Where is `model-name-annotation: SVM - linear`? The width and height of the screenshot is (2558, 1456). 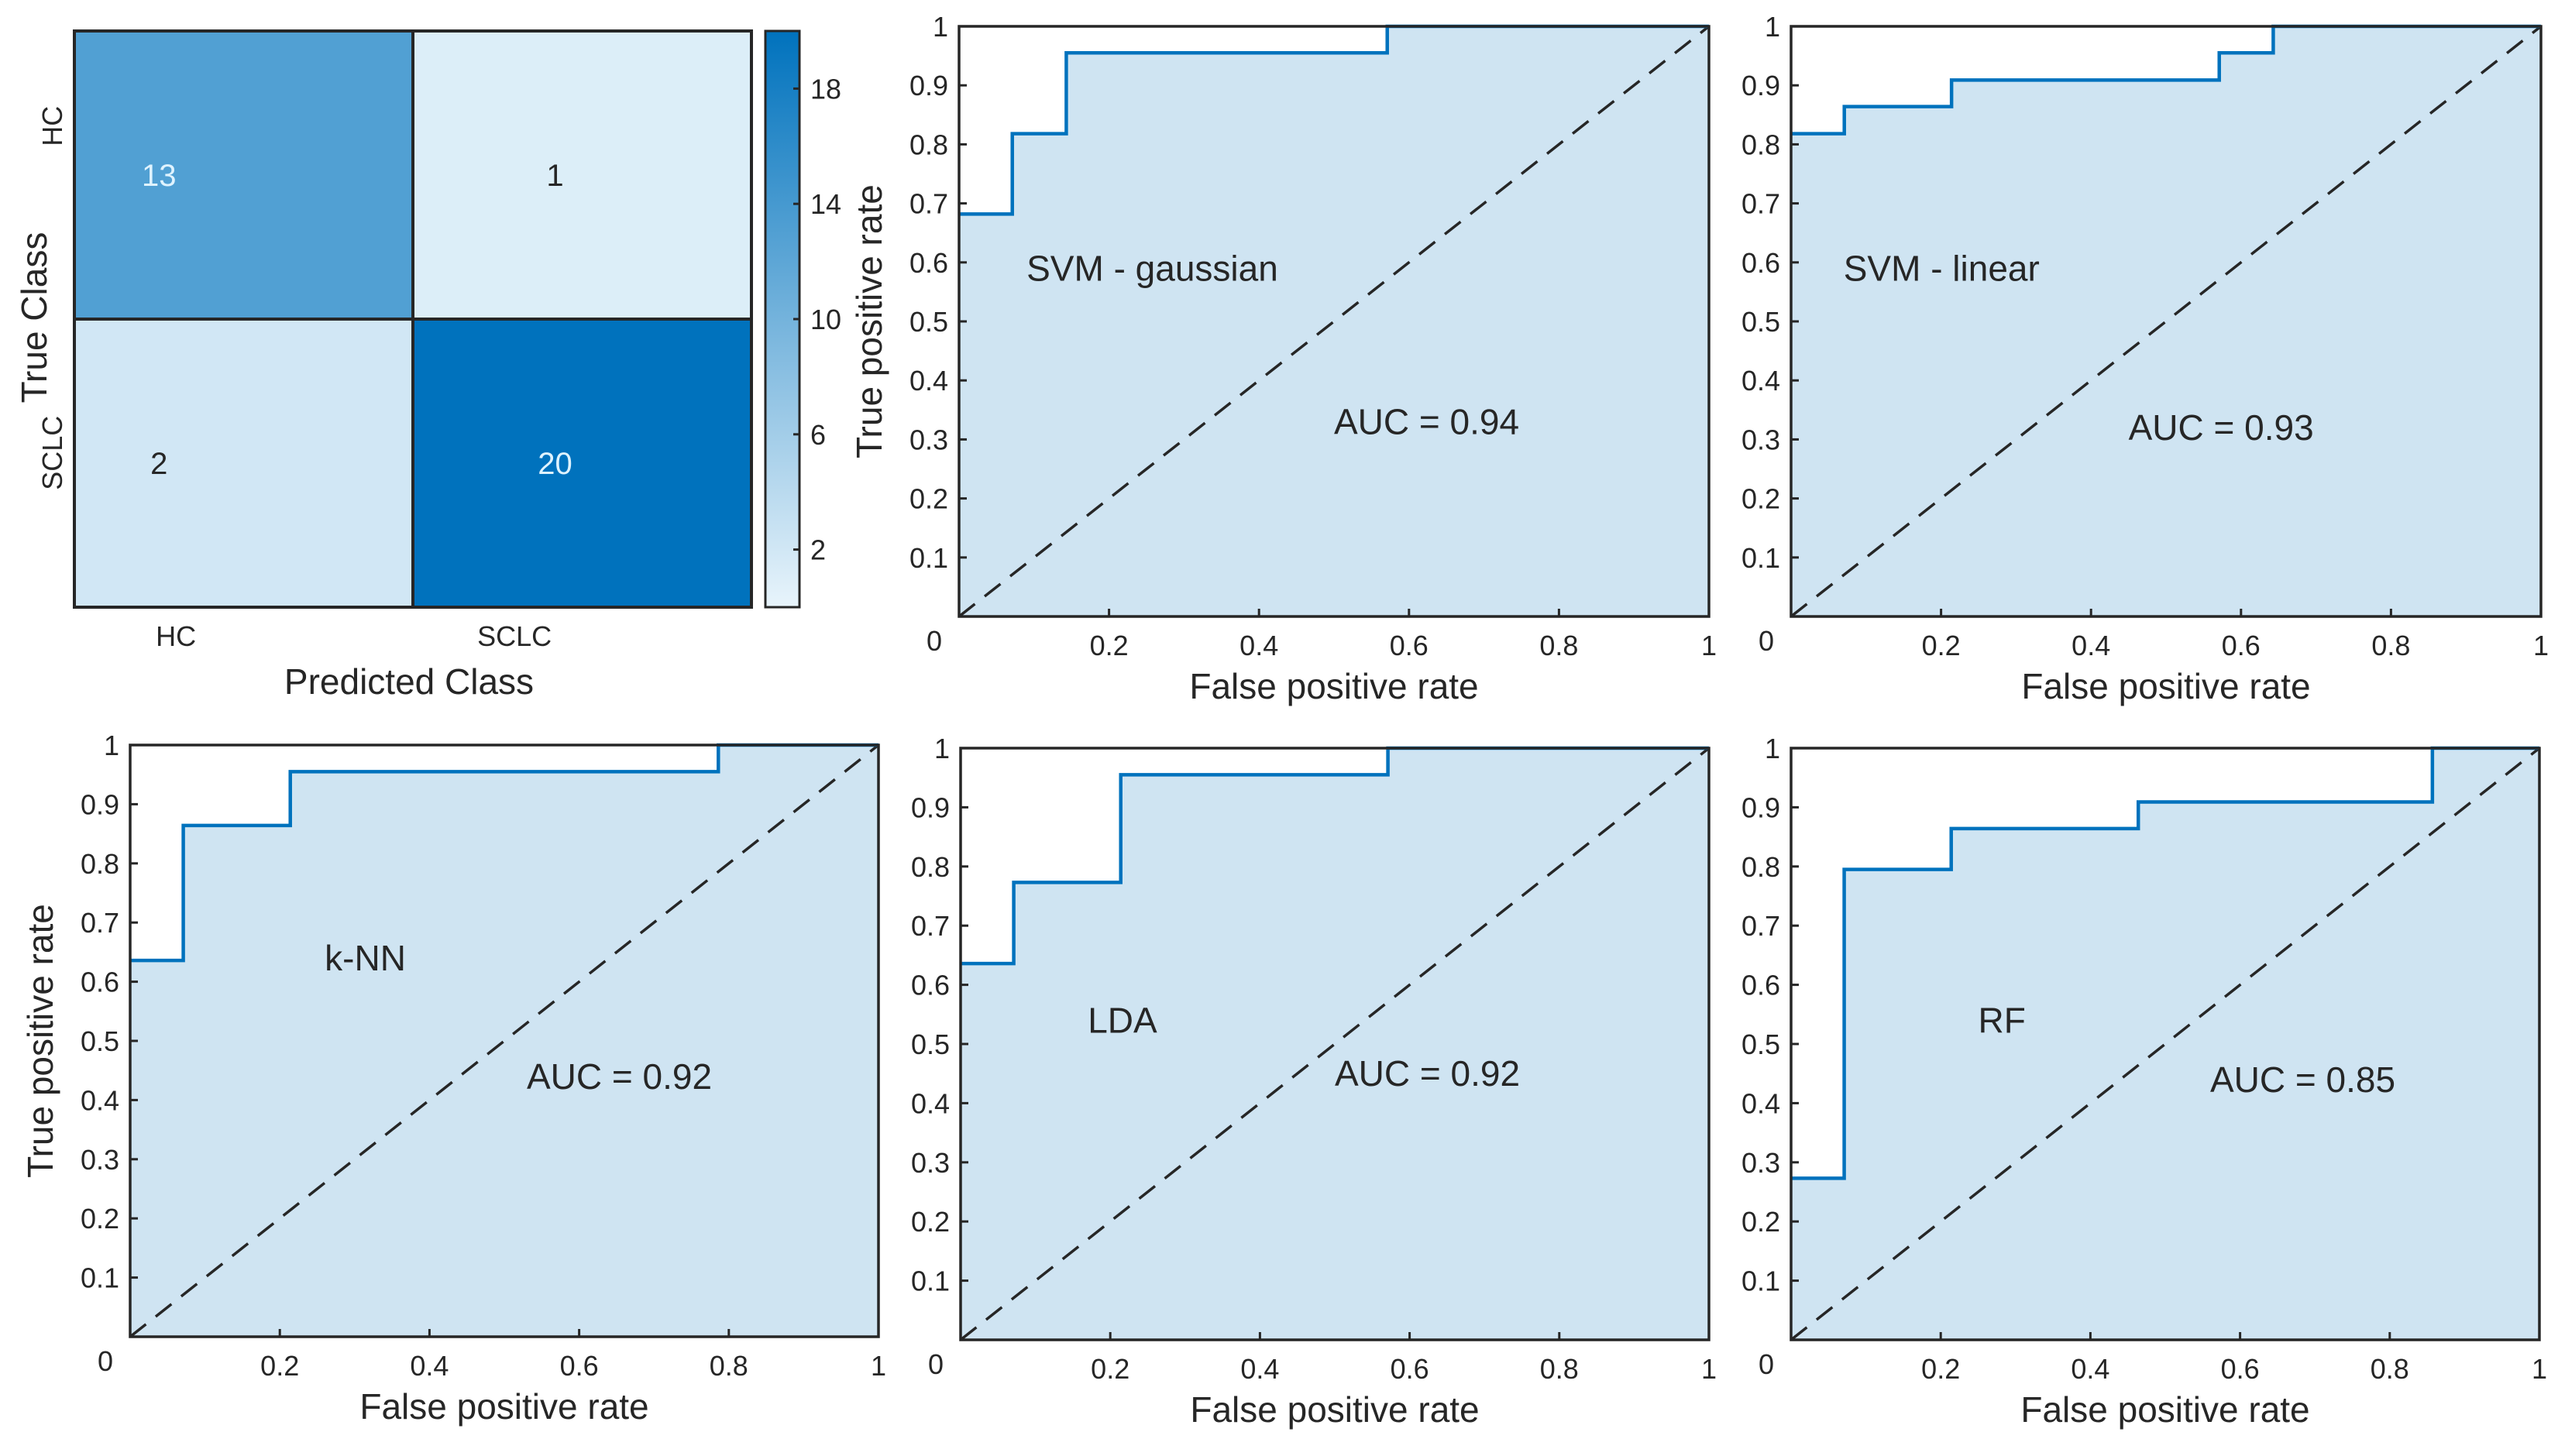 model-name-annotation: SVM - linear is located at coordinates (1942, 268).